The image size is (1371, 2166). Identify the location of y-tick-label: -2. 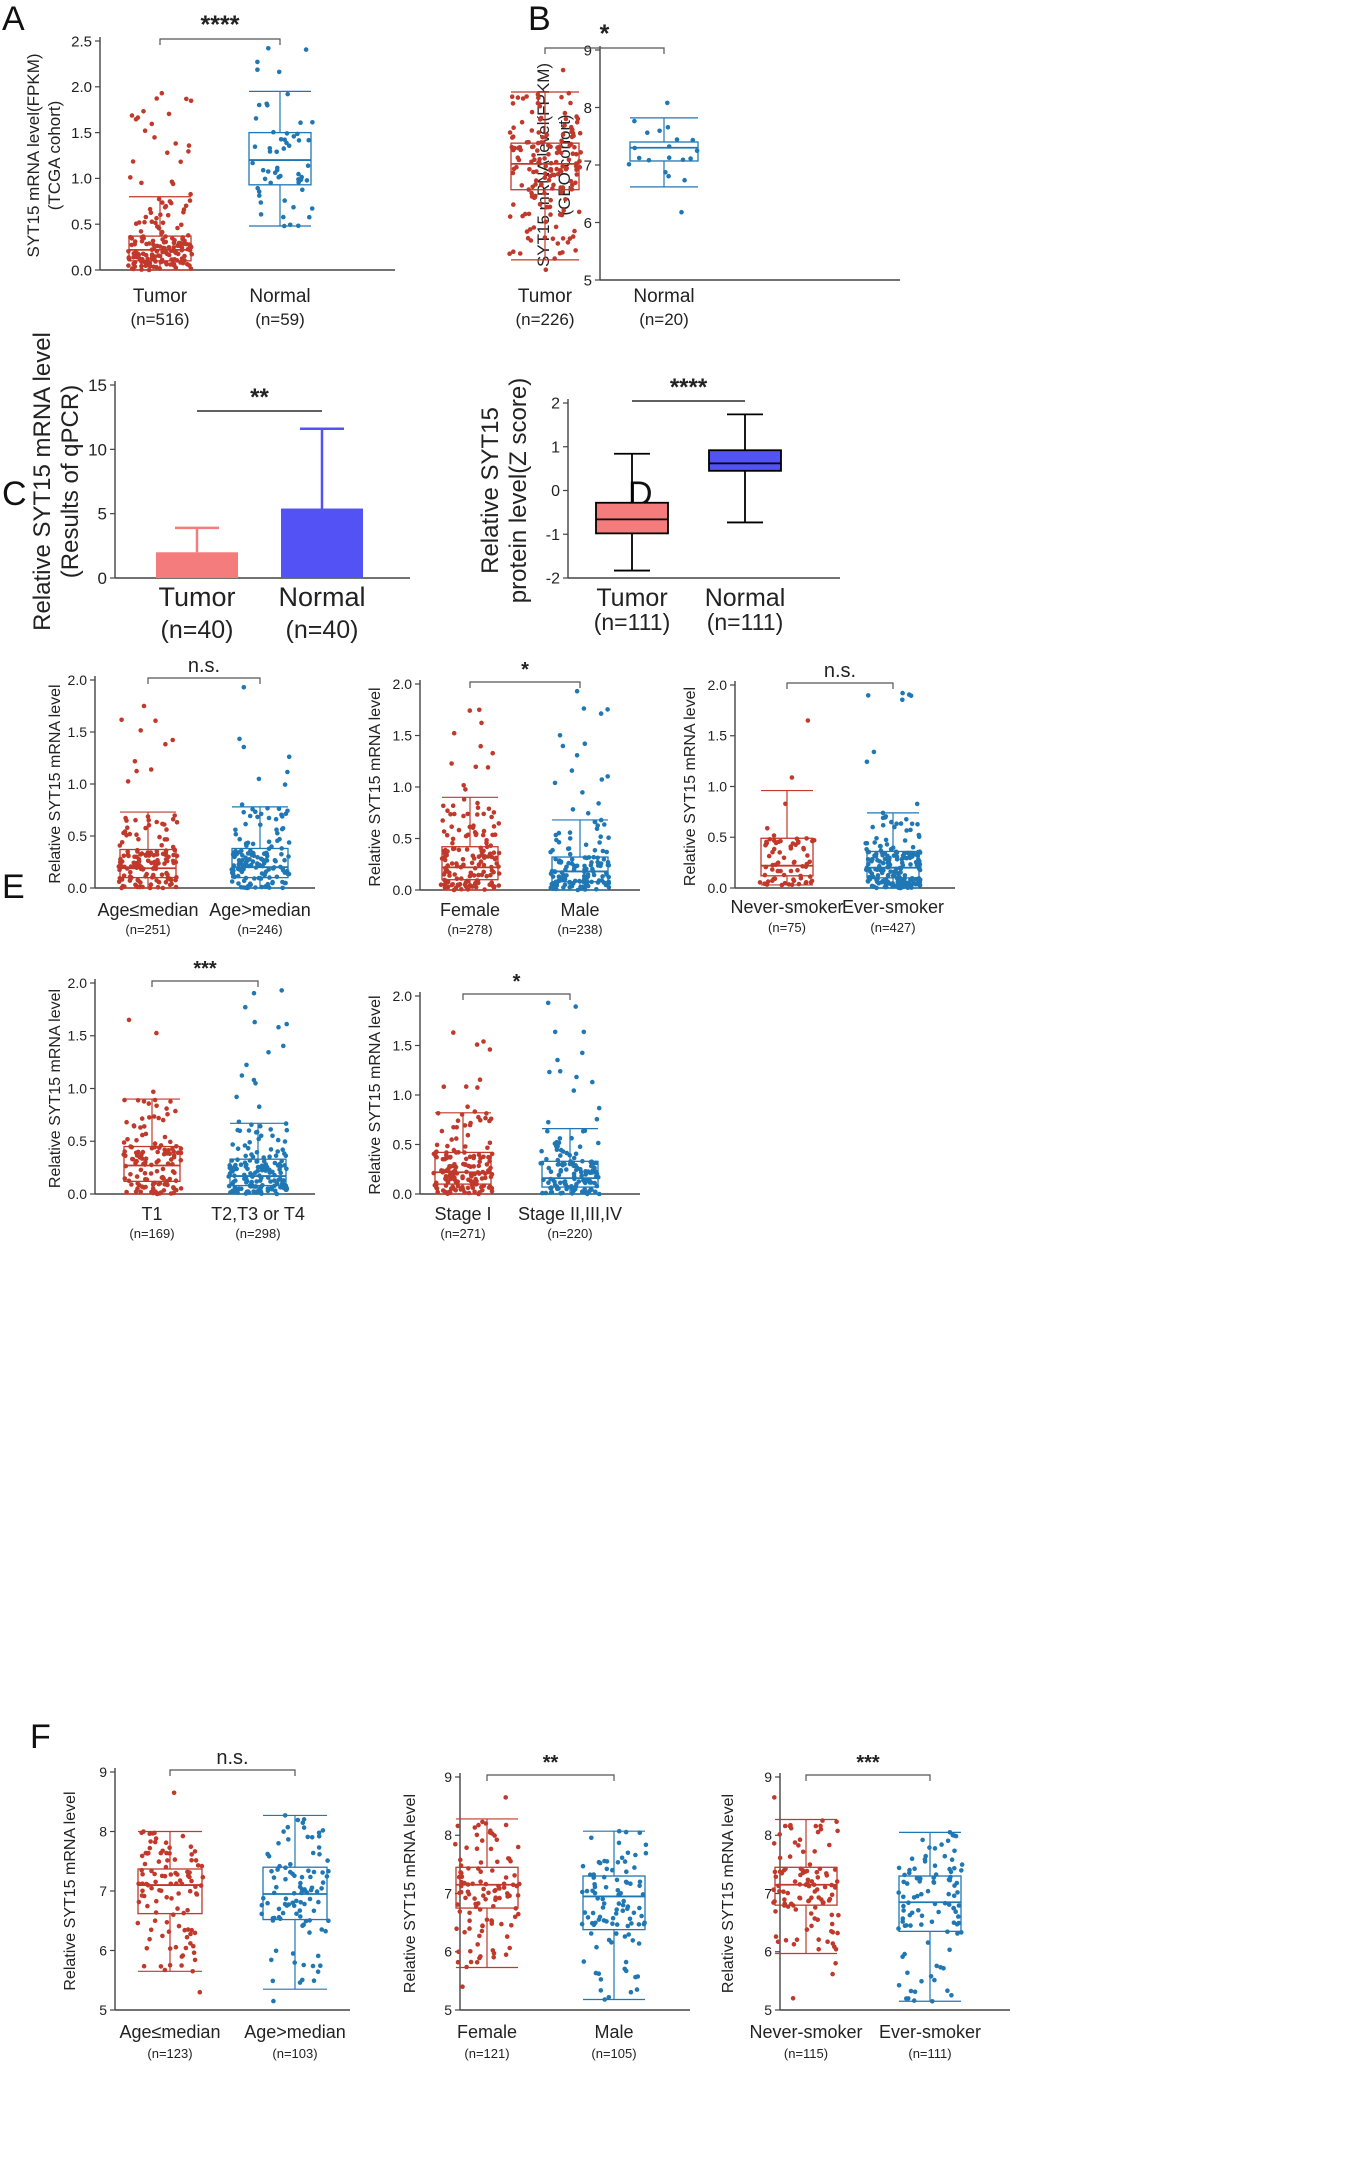
(553, 579).